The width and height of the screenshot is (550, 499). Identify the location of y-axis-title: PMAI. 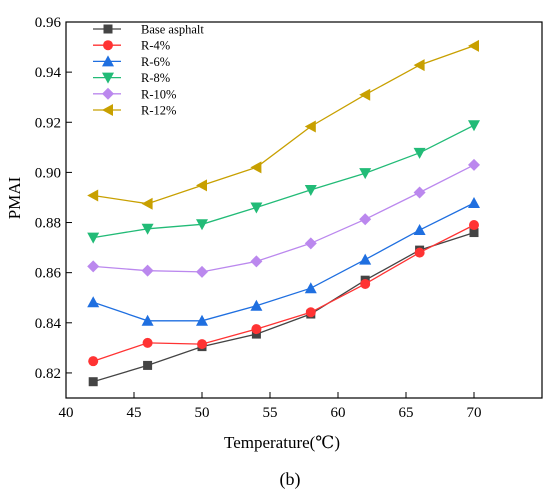
(14, 197).